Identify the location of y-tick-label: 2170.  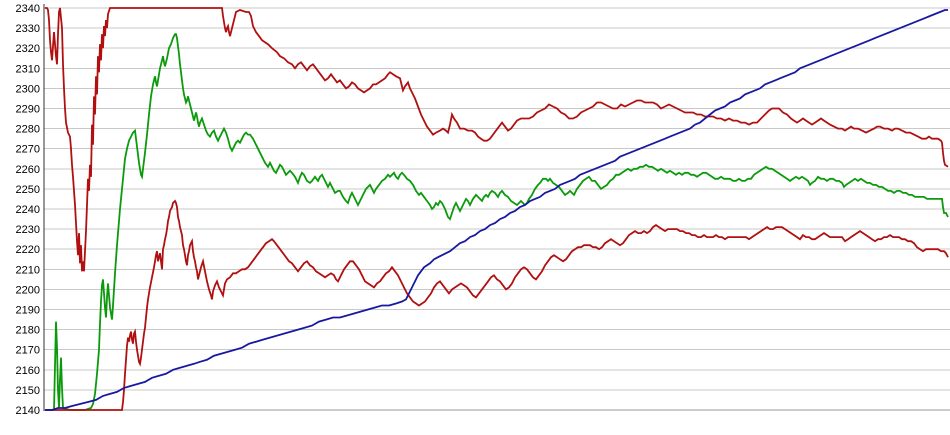
(28, 351).